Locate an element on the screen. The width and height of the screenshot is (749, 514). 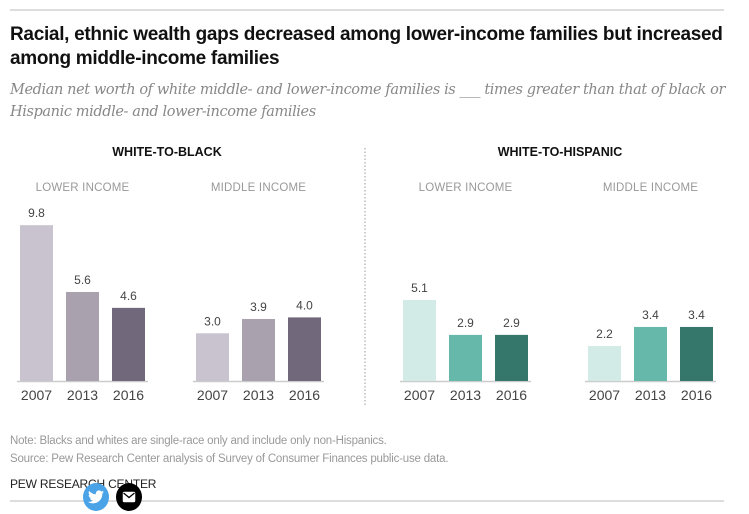
bottom-rule is located at coordinates (367, 501).